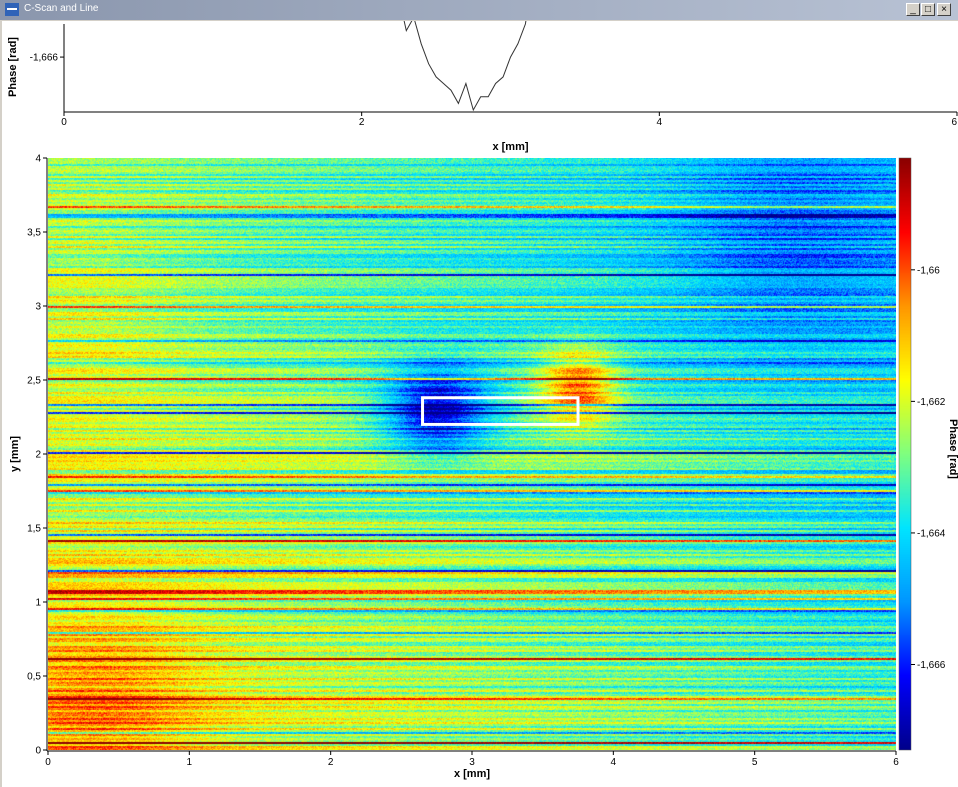 This screenshot has height=787, width=958. What do you see at coordinates (61, 8) in the screenshot?
I see `window-title: C-Scan and Line` at bounding box center [61, 8].